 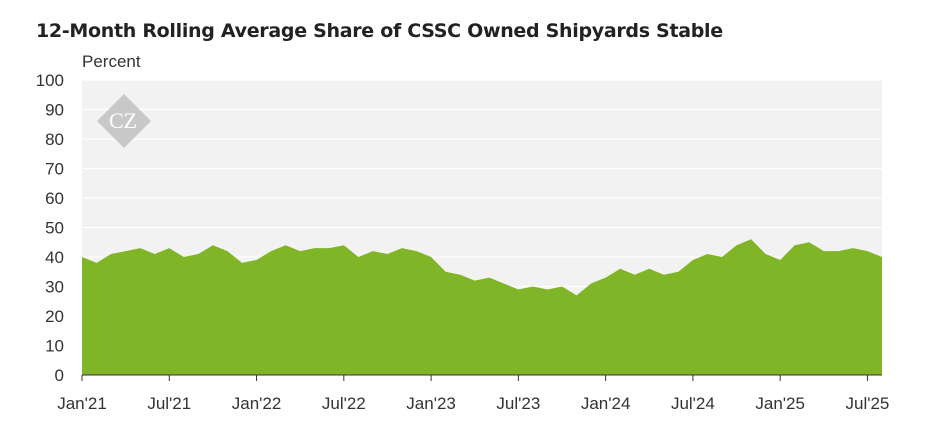 I want to click on y-tick-label: 20, so click(x=54, y=316).